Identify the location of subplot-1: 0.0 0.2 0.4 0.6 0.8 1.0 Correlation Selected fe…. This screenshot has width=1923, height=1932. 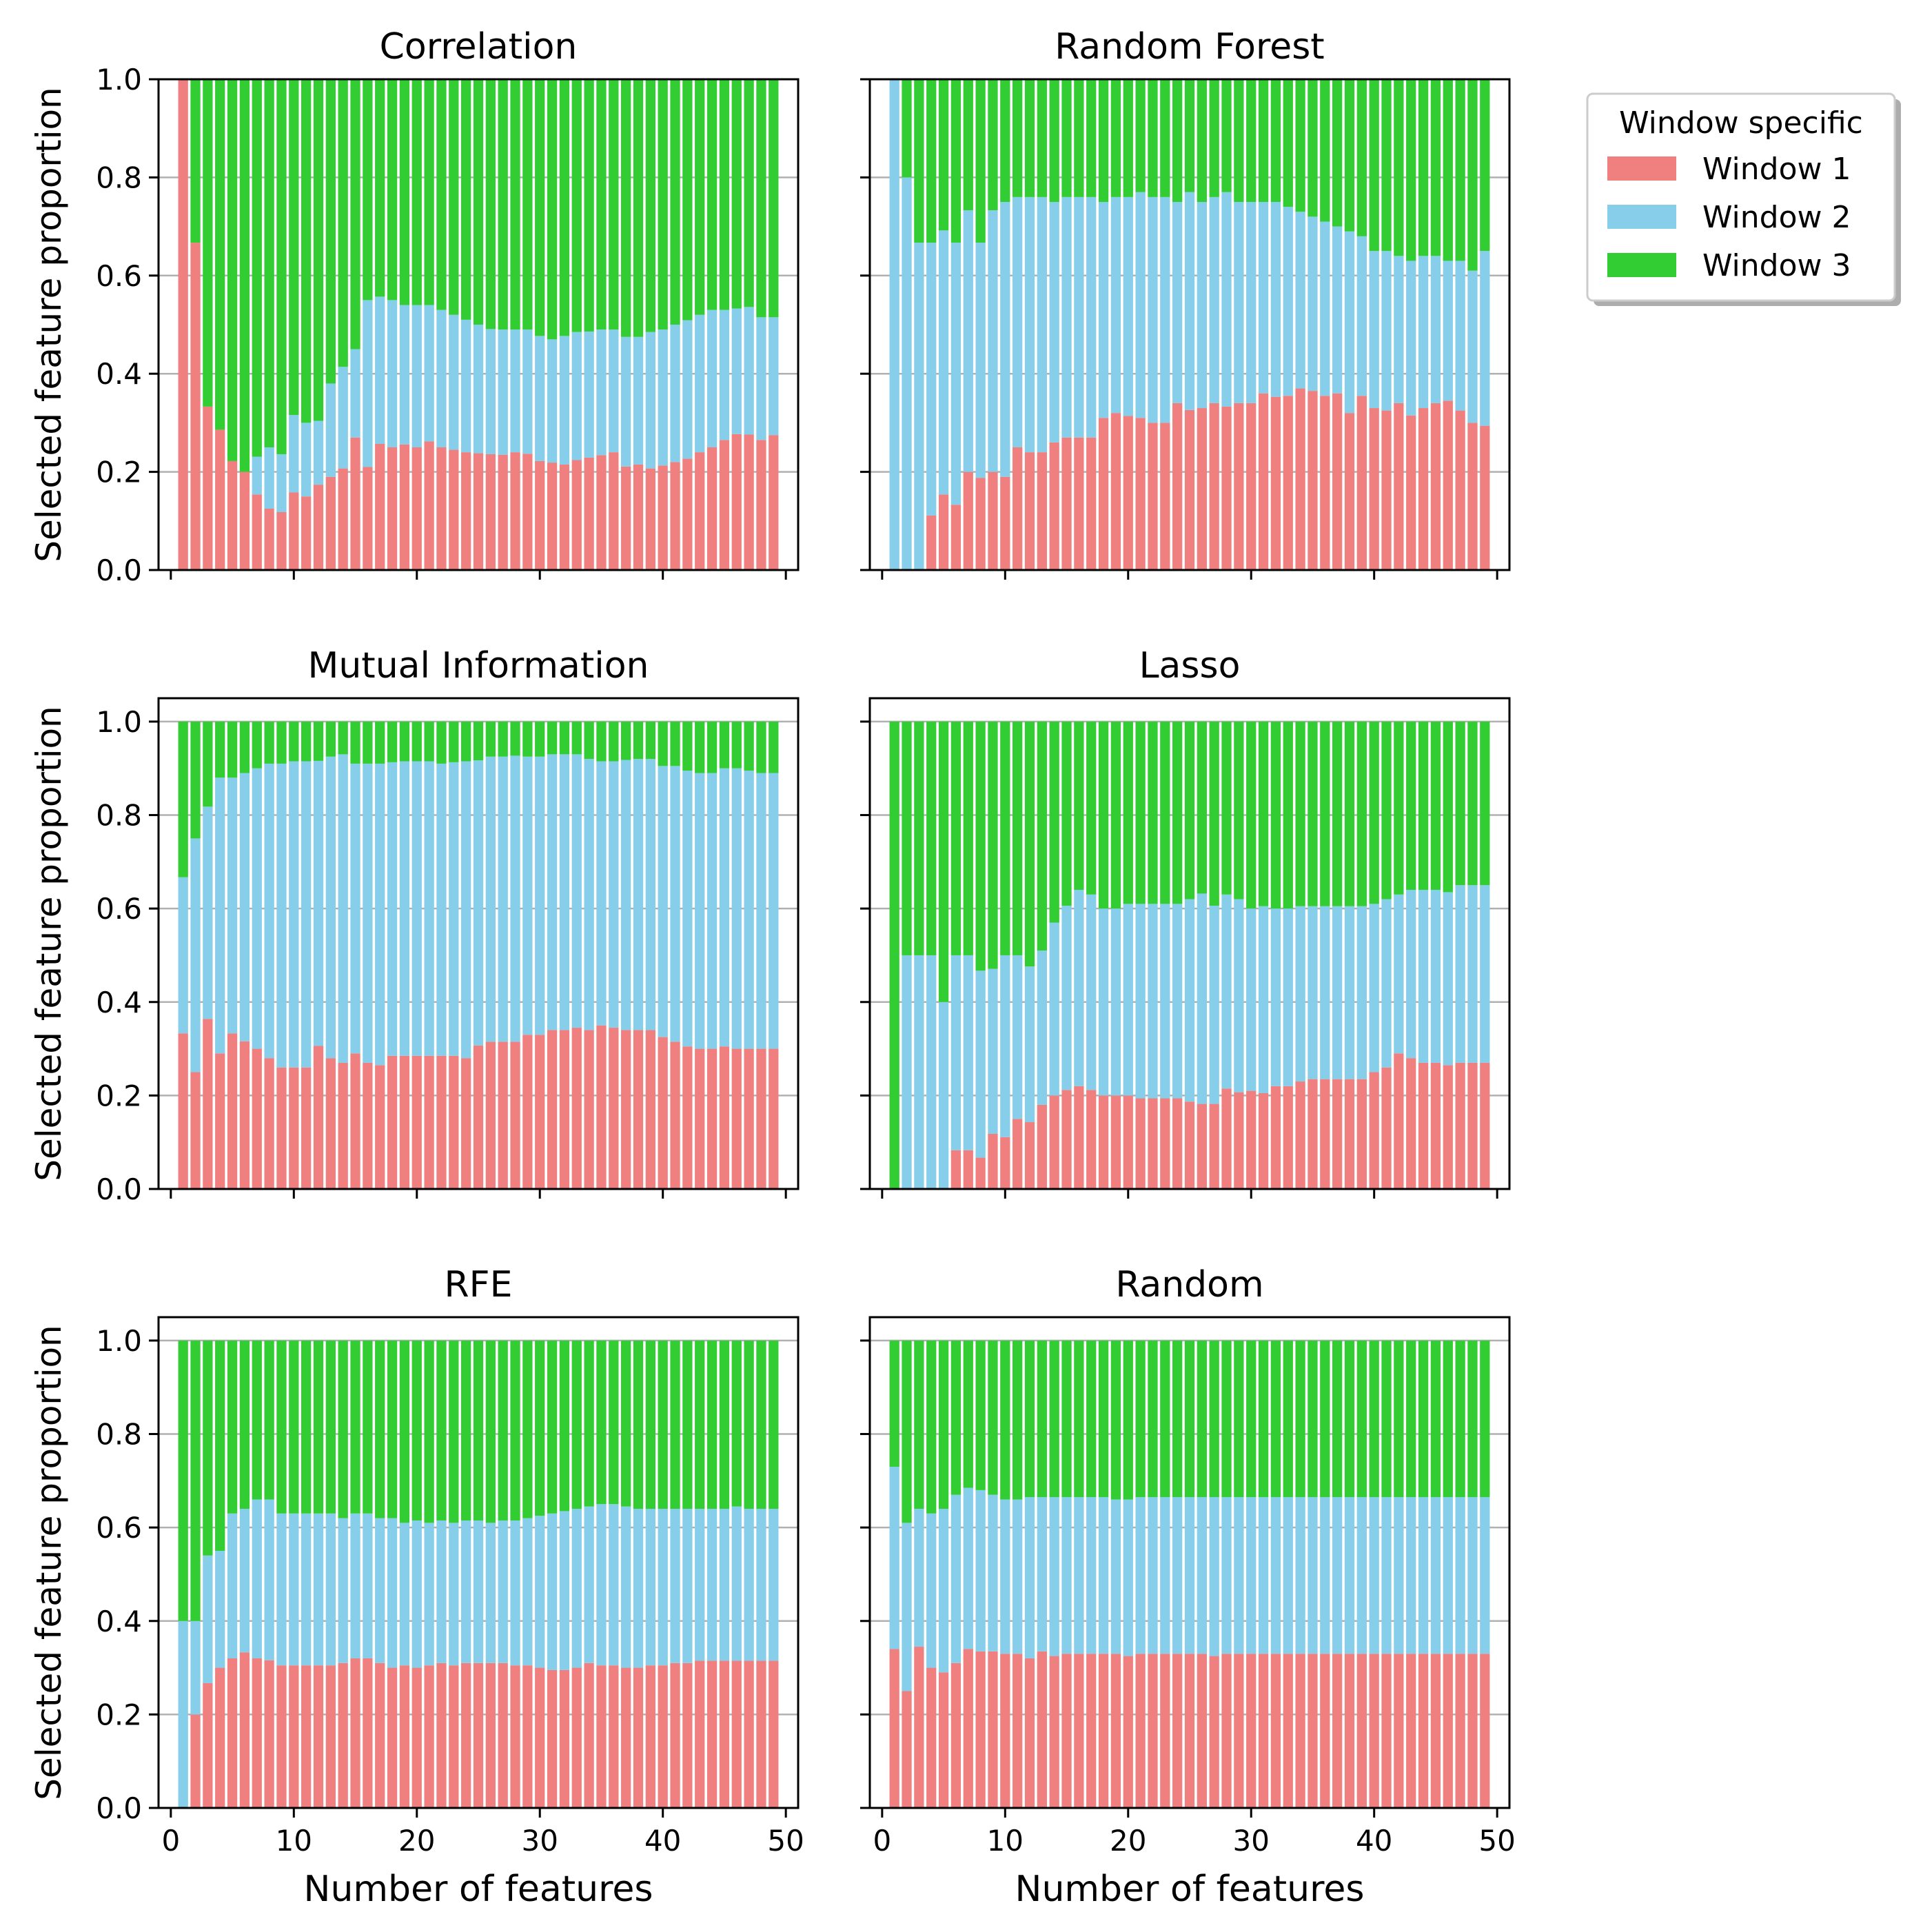
(414, 306).